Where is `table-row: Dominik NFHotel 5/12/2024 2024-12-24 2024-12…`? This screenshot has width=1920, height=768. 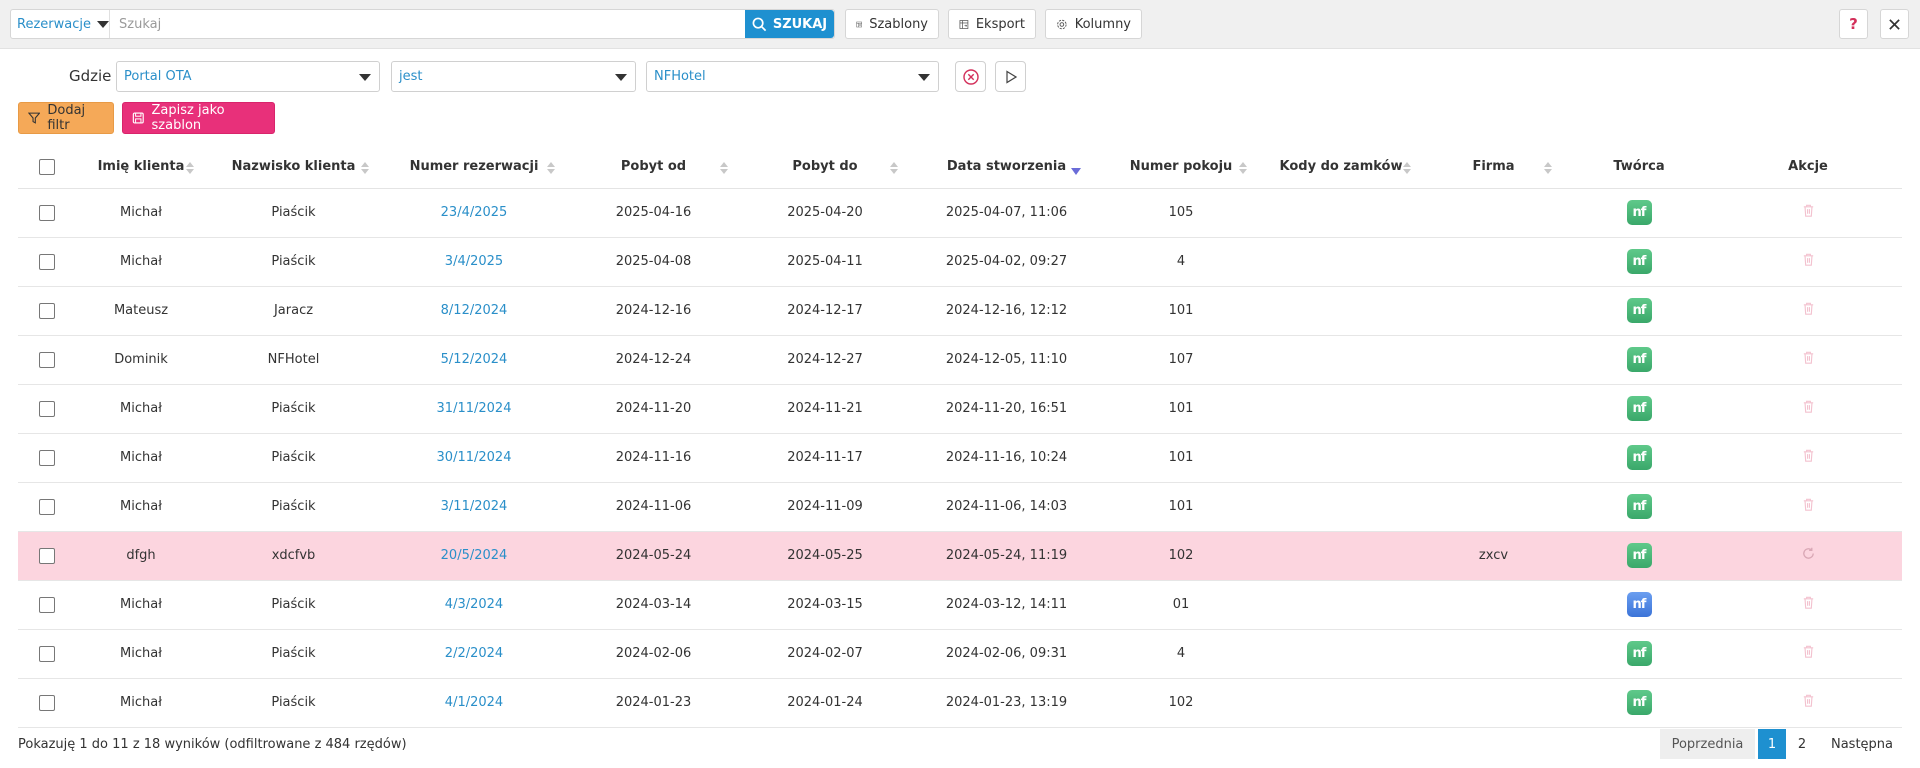
table-row: Dominik NFHotel 5/12/2024 2024-12-24 2024-12… is located at coordinates (960, 360).